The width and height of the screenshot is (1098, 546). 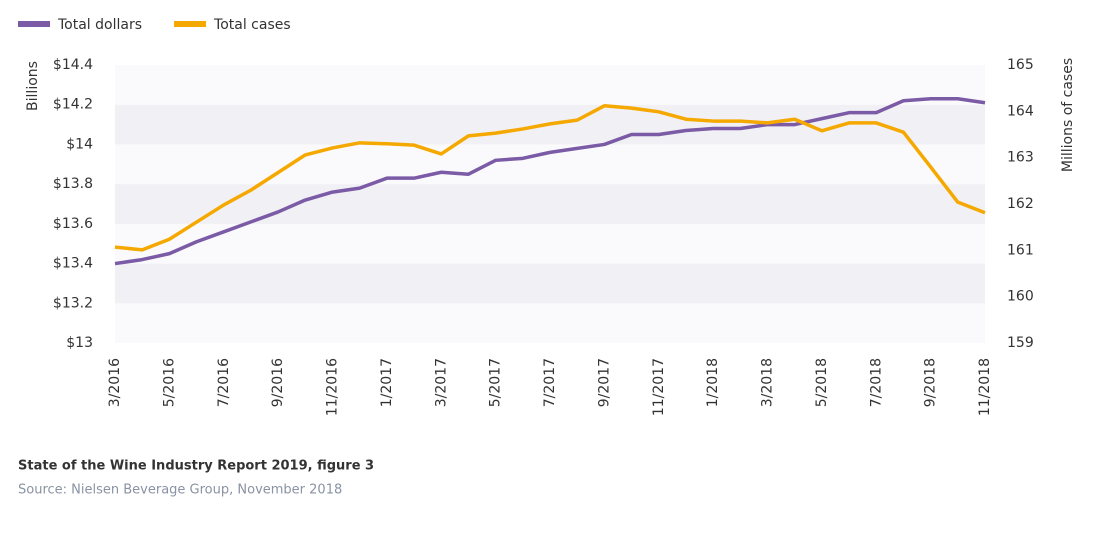 I want to click on y-axis-title: Billions, so click(x=33, y=86).